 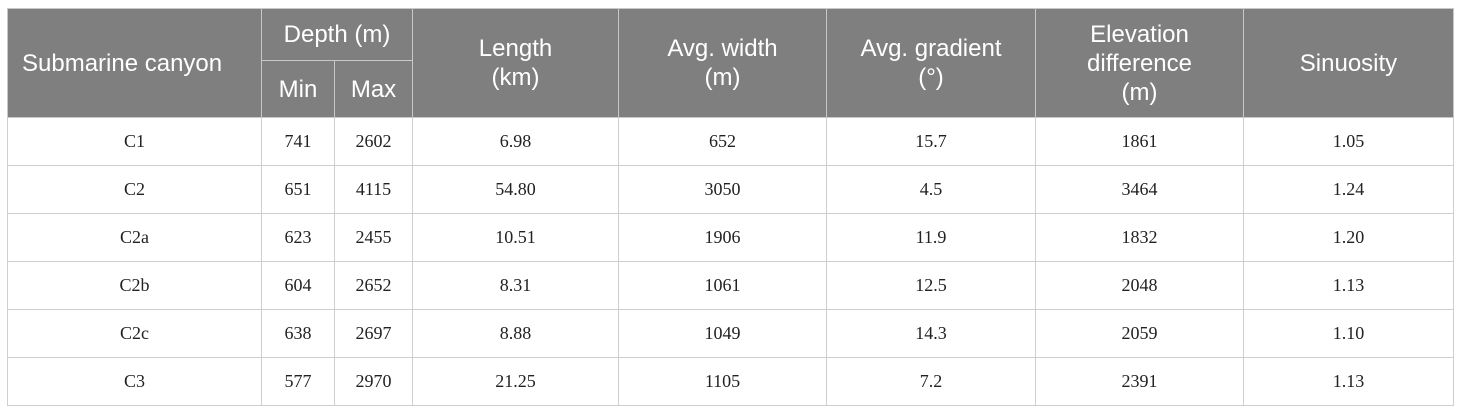 What do you see at coordinates (134, 237) in the screenshot?
I see `cell-canyon: C2a` at bounding box center [134, 237].